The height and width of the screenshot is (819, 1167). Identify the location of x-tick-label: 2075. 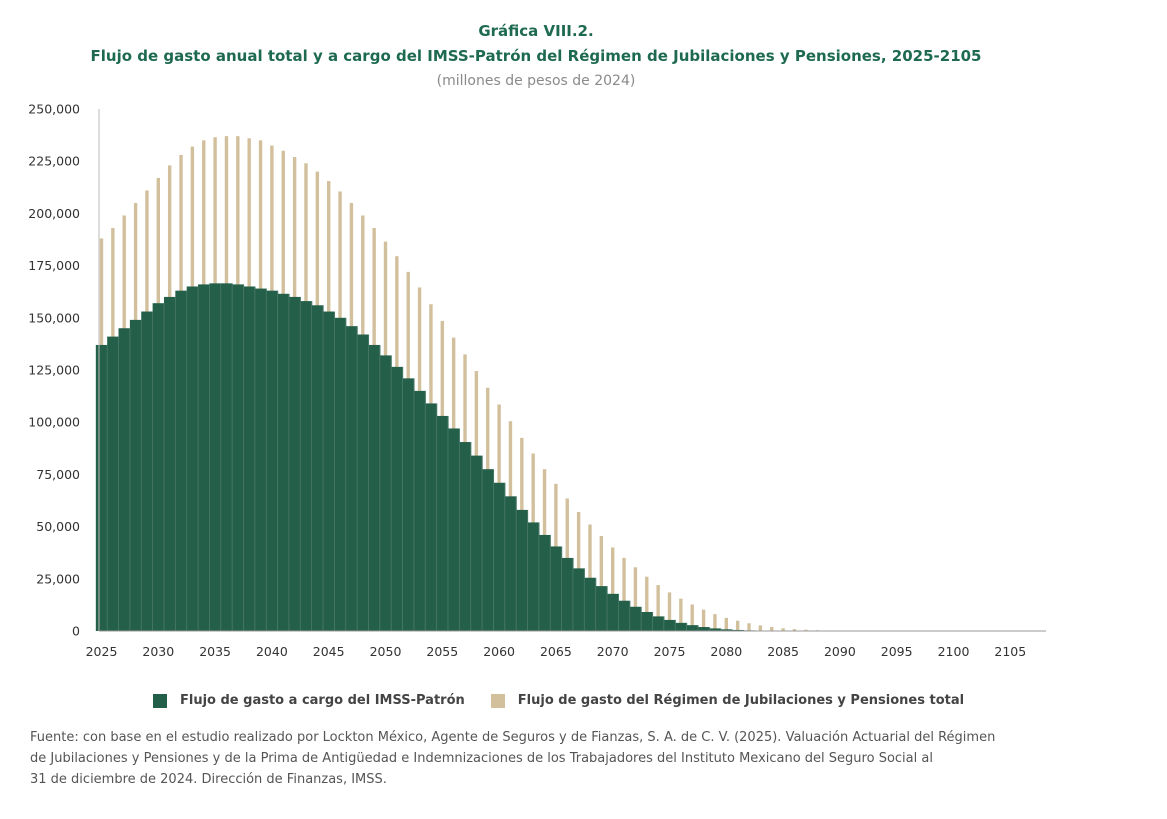
(670, 651).